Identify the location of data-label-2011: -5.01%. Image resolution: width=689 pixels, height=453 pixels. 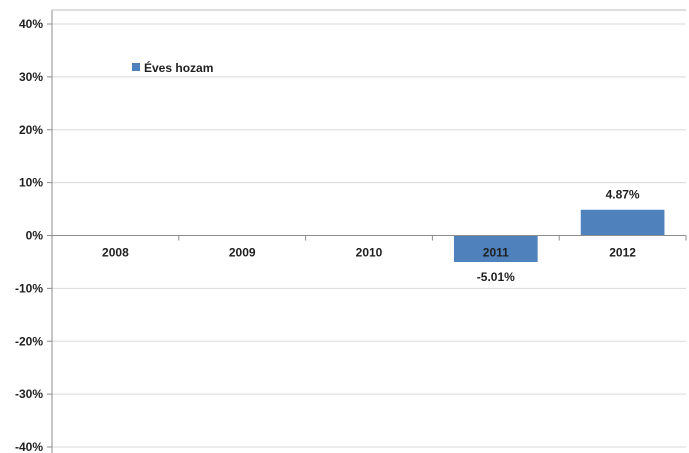
(496, 277).